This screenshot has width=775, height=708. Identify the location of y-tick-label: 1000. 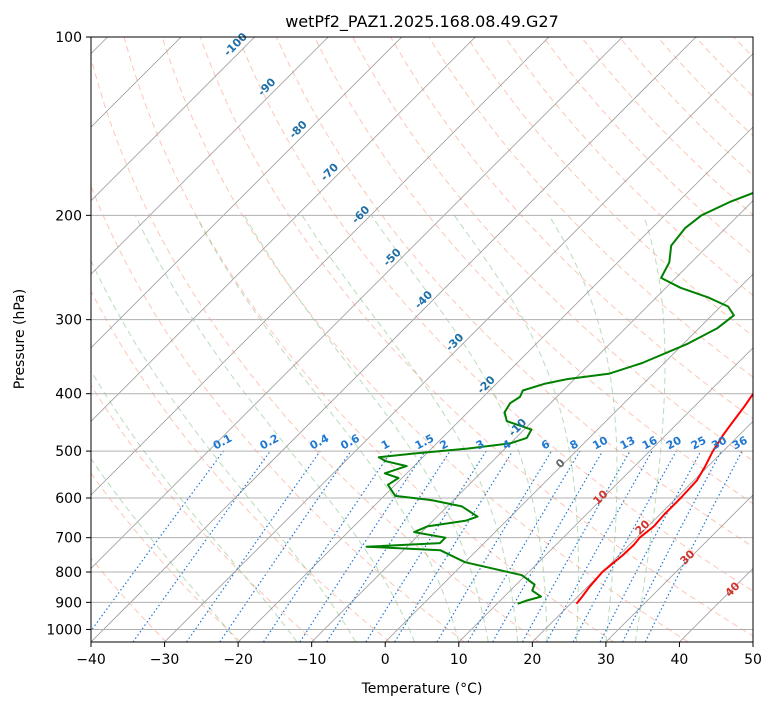
(64, 630).